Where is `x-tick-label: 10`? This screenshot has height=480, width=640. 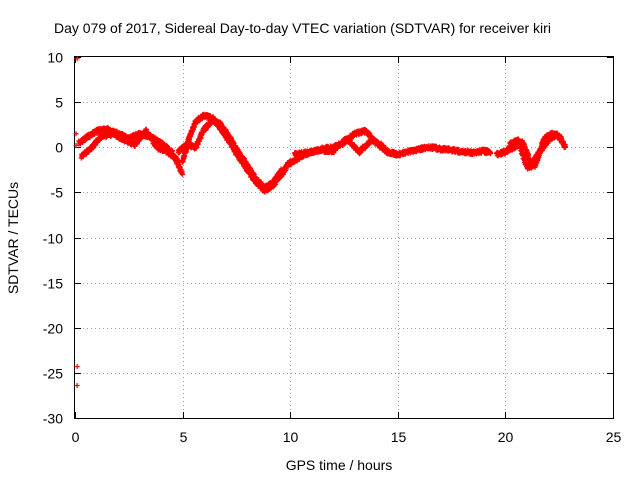
x-tick-label: 10 is located at coordinates (291, 437).